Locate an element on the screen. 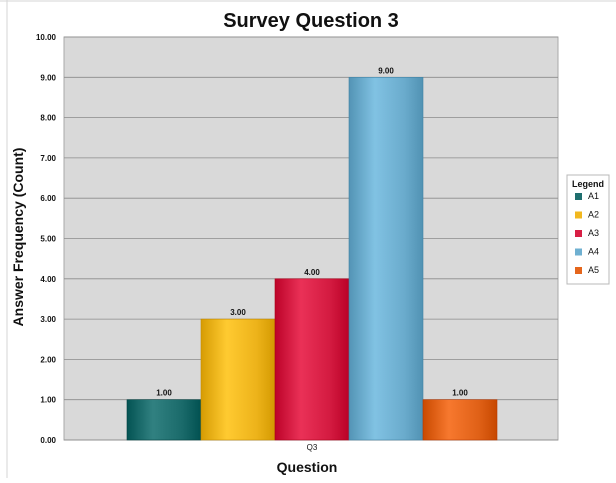 The height and width of the screenshot is (483, 616). bar-a4 is located at coordinates (386, 259).